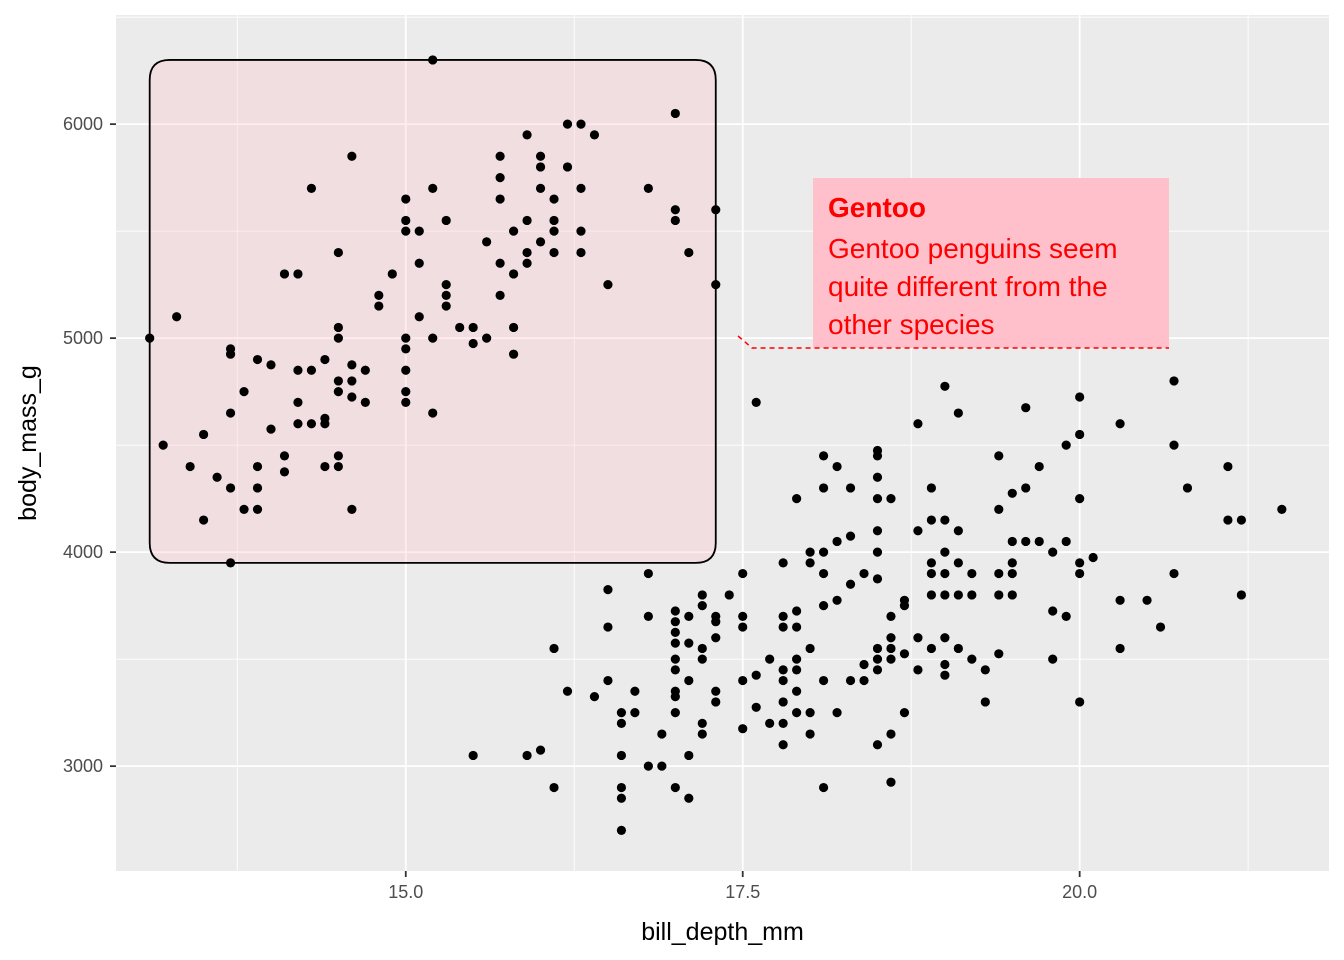  What do you see at coordinates (742, 892) in the screenshot?
I see `x-tick-label: 17.5` at bounding box center [742, 892].